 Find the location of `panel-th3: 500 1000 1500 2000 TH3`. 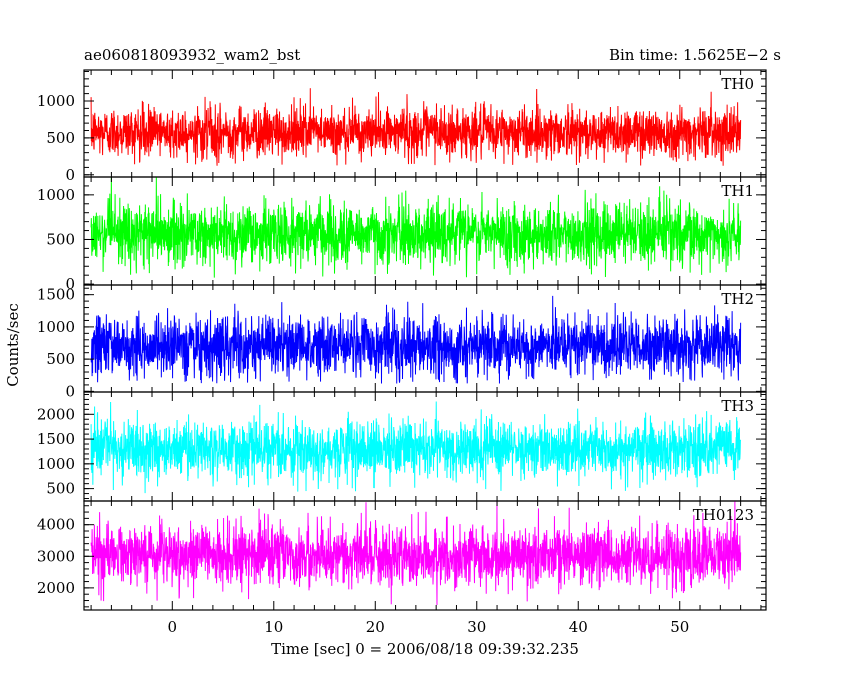

panel-th3: 500 1000 1500 2000 TH3 is located at coordinates (402, 446).